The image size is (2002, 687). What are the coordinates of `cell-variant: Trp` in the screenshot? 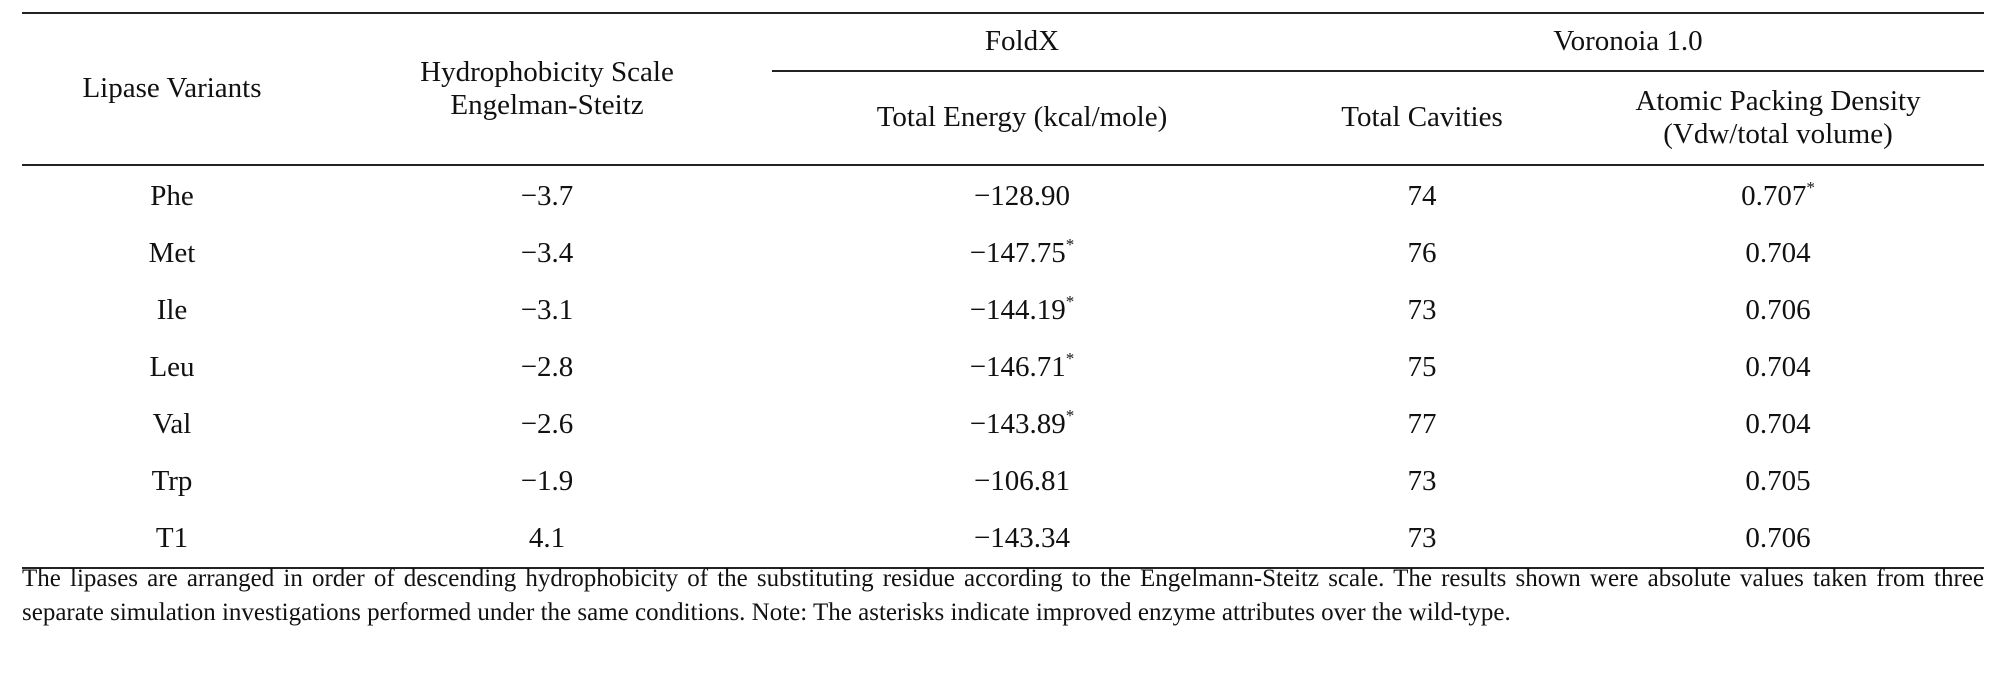 It's located at (172, 480).